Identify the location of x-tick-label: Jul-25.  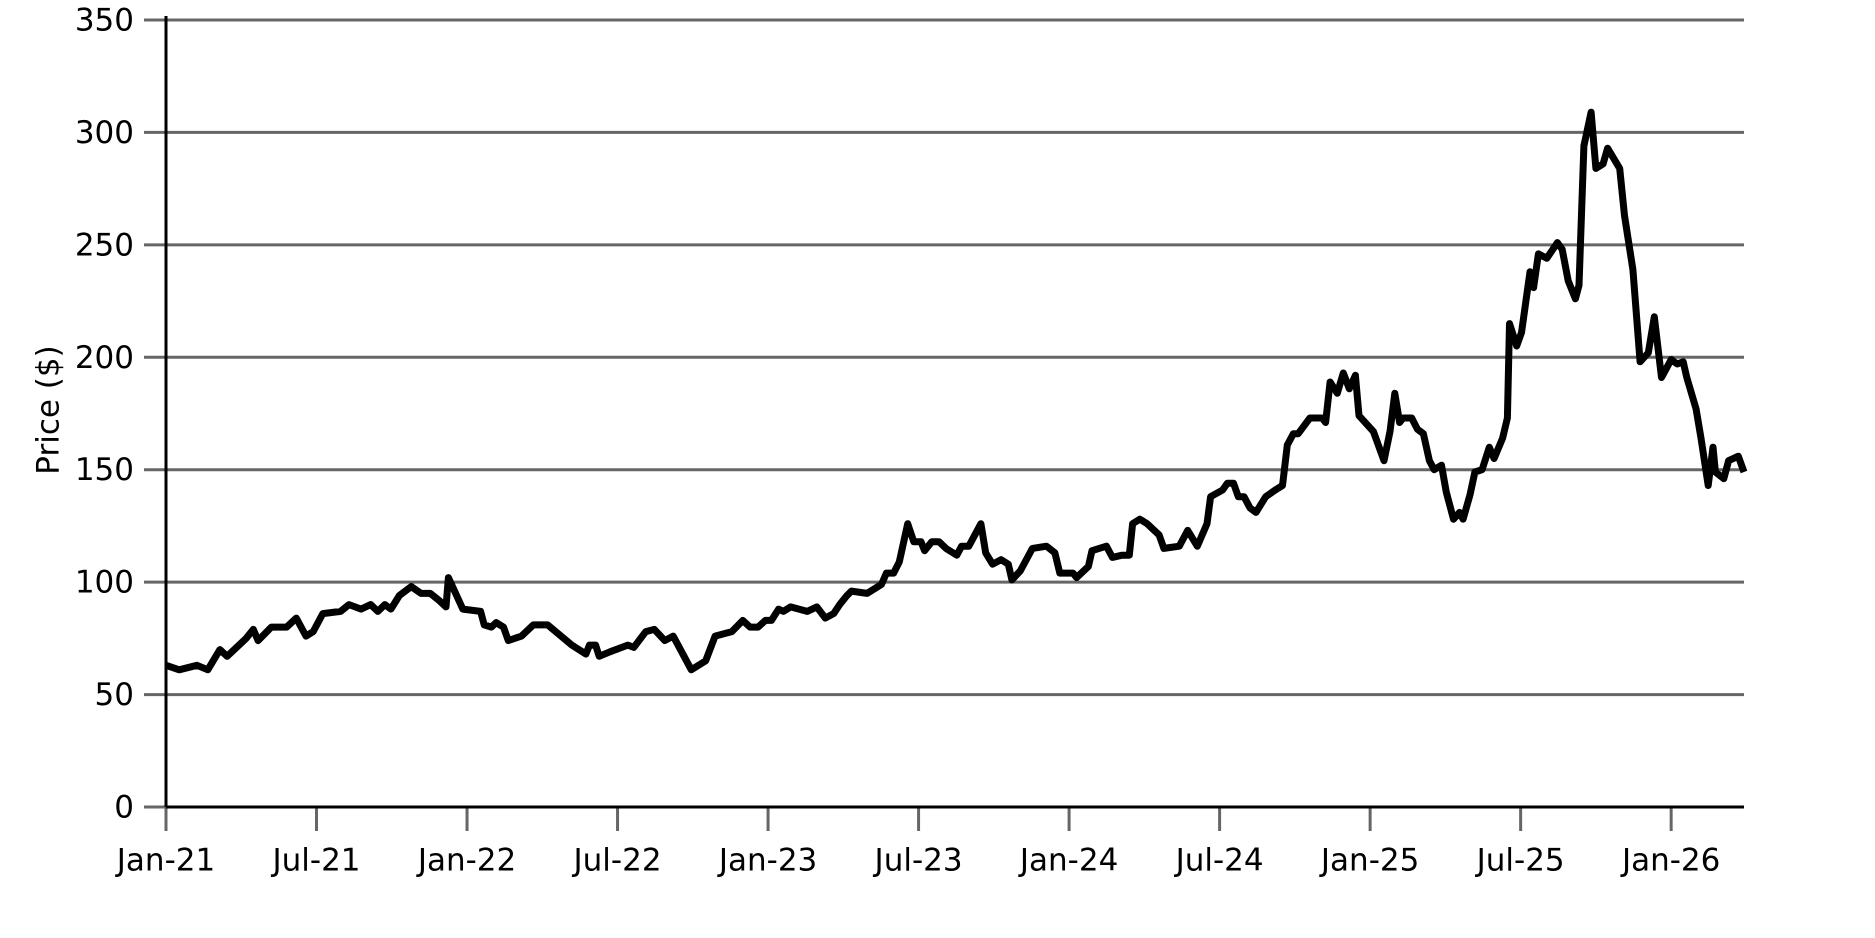
(1520, 861).